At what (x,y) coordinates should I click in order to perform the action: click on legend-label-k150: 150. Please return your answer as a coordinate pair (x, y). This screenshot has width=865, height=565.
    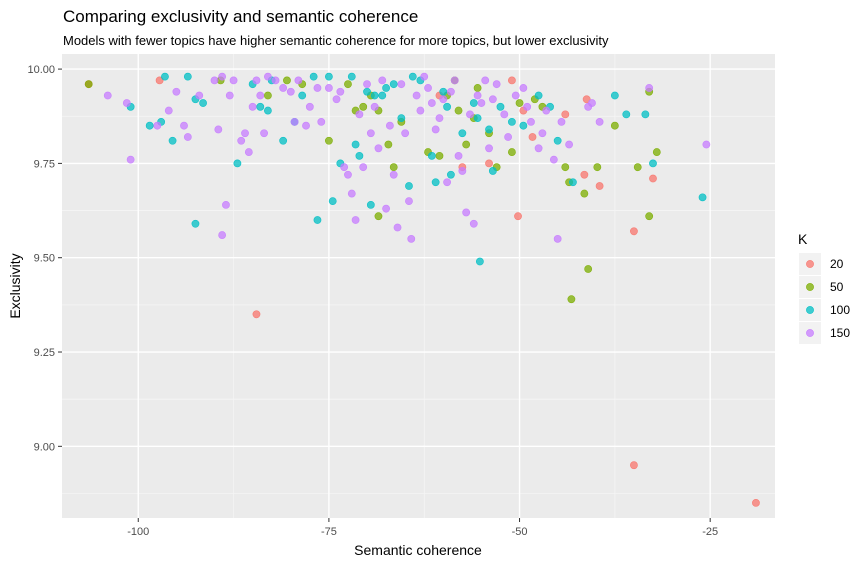
    Looking at the image, I should click on (840, 333).